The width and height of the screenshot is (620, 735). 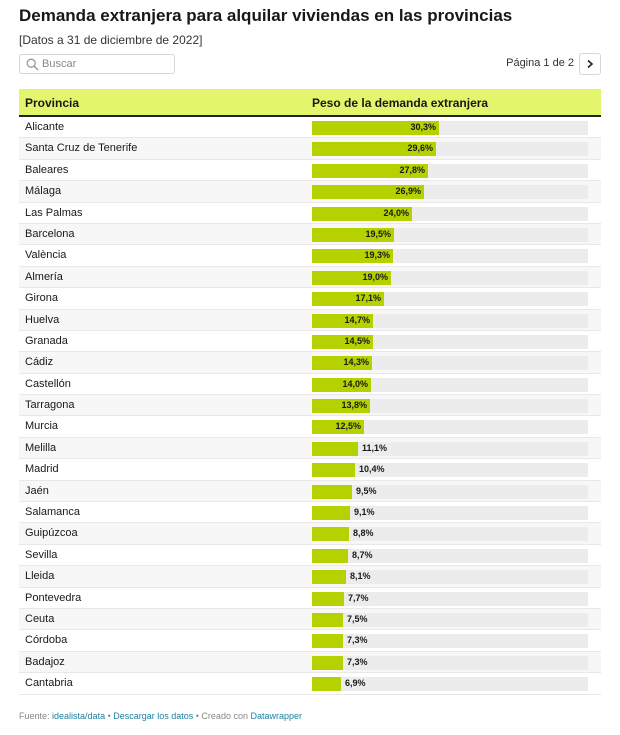 What do you see at coordinates (81, 148) in the screenshot?
I see `province-name: Santa Cruz de Tenerife` at bounding box center [81, 148].